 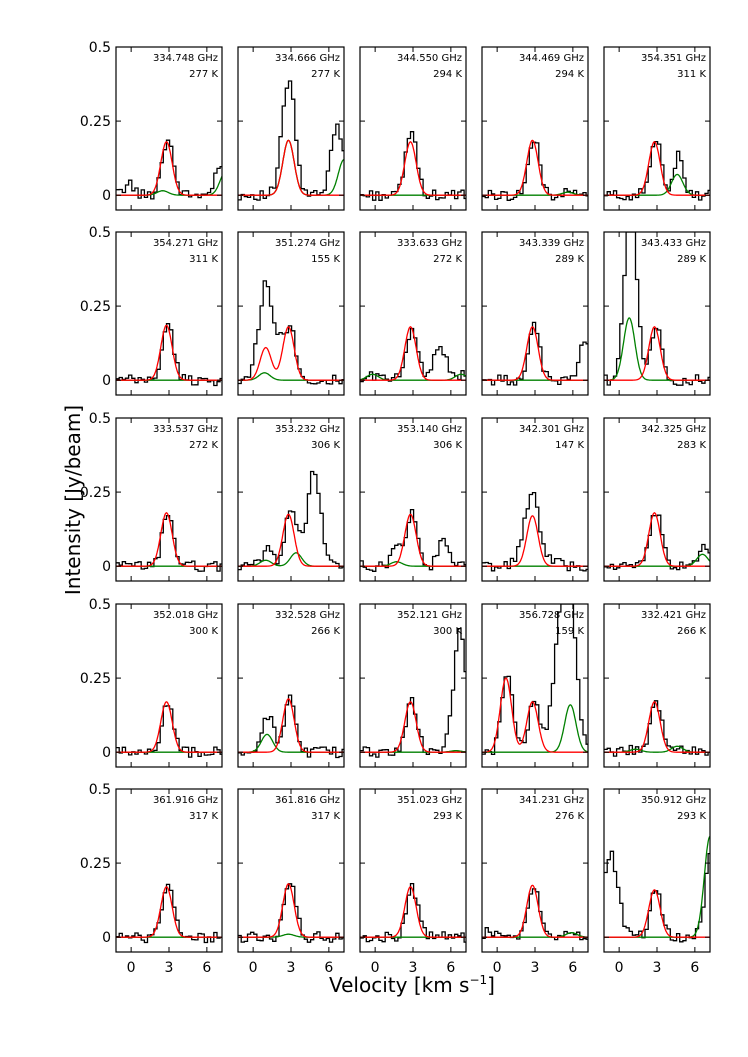 What do you see at coordinates (203, 445) in the screenshot?
I see `panel-temperature: 272 K` at bounding box center [203, 445].